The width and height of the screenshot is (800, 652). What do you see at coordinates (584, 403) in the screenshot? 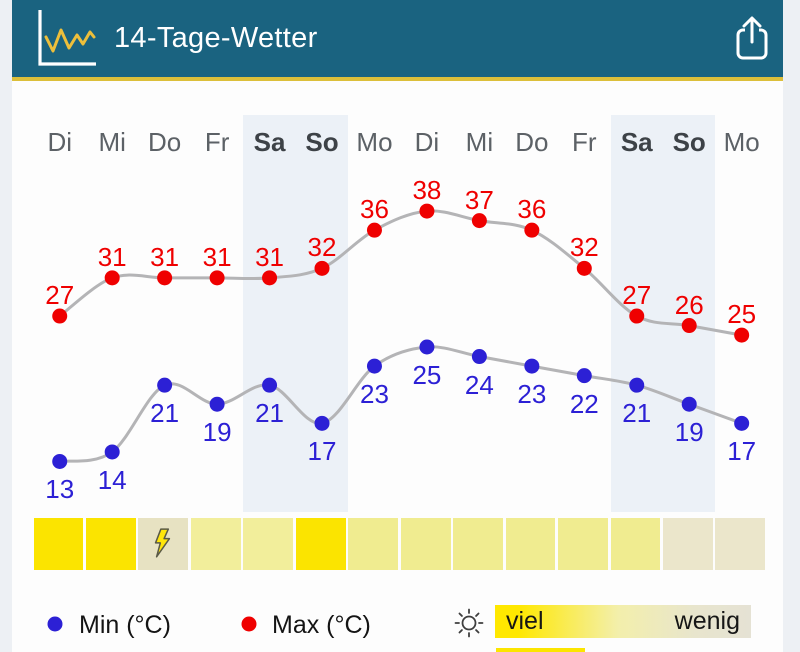
I see `min-temp-label: 22` at bounding box center [584, 403].